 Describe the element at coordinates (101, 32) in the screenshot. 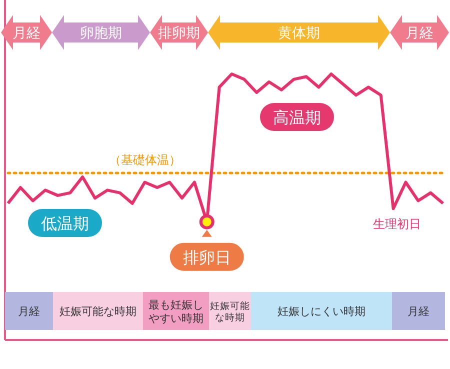

I see `annotation: 卵胞期` at that location.